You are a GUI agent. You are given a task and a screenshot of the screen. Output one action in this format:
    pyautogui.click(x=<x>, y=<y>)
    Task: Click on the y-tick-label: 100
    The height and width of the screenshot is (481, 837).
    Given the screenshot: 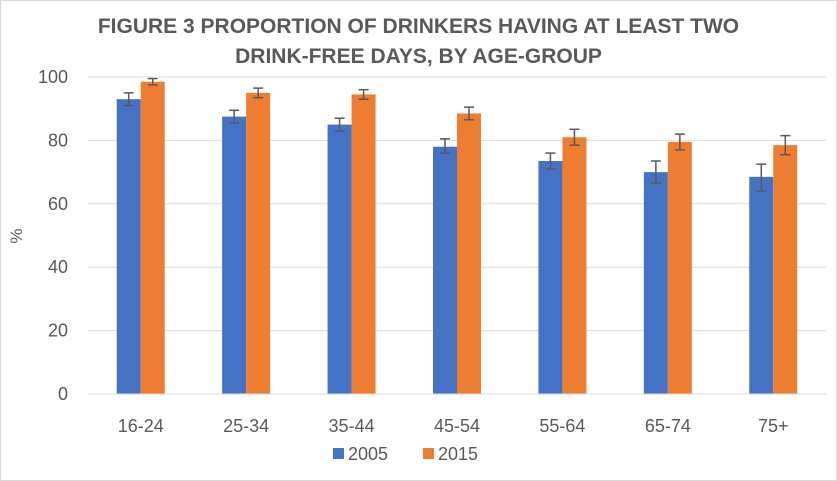 What is the action you would take?
    pyautogui.click(x=53, y=77)
    